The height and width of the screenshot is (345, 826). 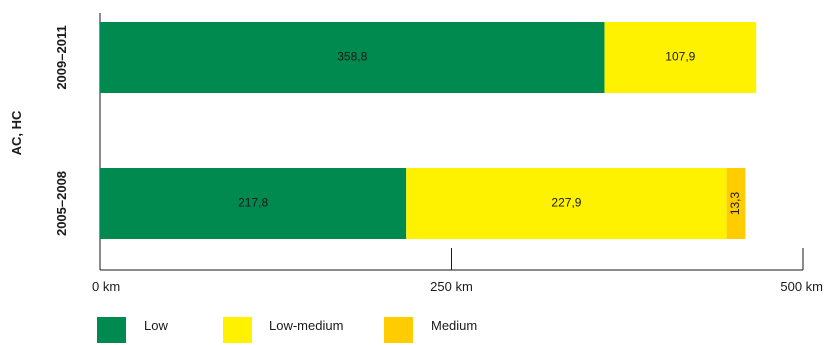 What do you see at coordinates (451, 286) in the screenshot?
I see `x-tick-label: 250 km` at bounding box center [451, 286].